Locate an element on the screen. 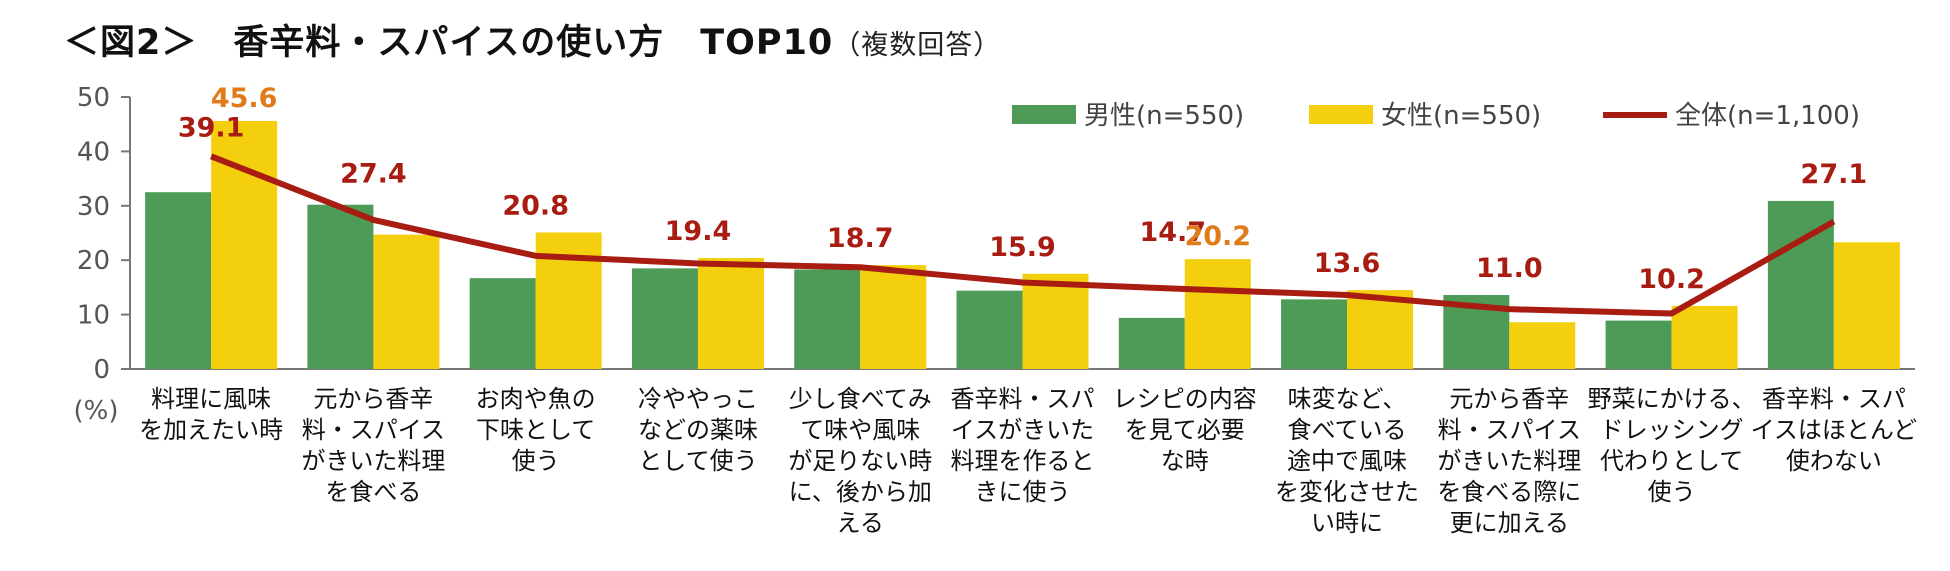 Image resolution: width=1950 pixels, height=571 pixels. x-tick-label: 料理に風味を加えたい時 is located at coordinates (211, 414).